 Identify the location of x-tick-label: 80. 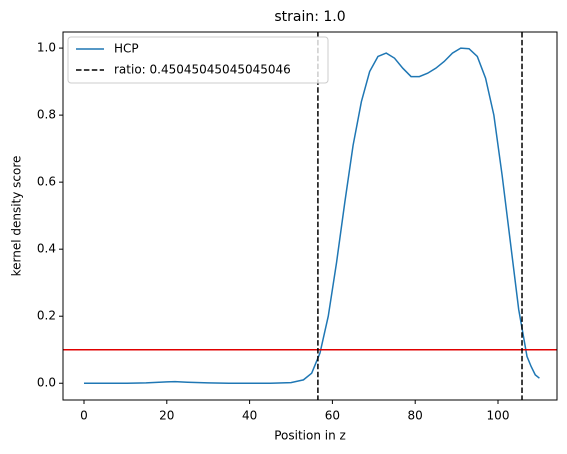
(415, 416).